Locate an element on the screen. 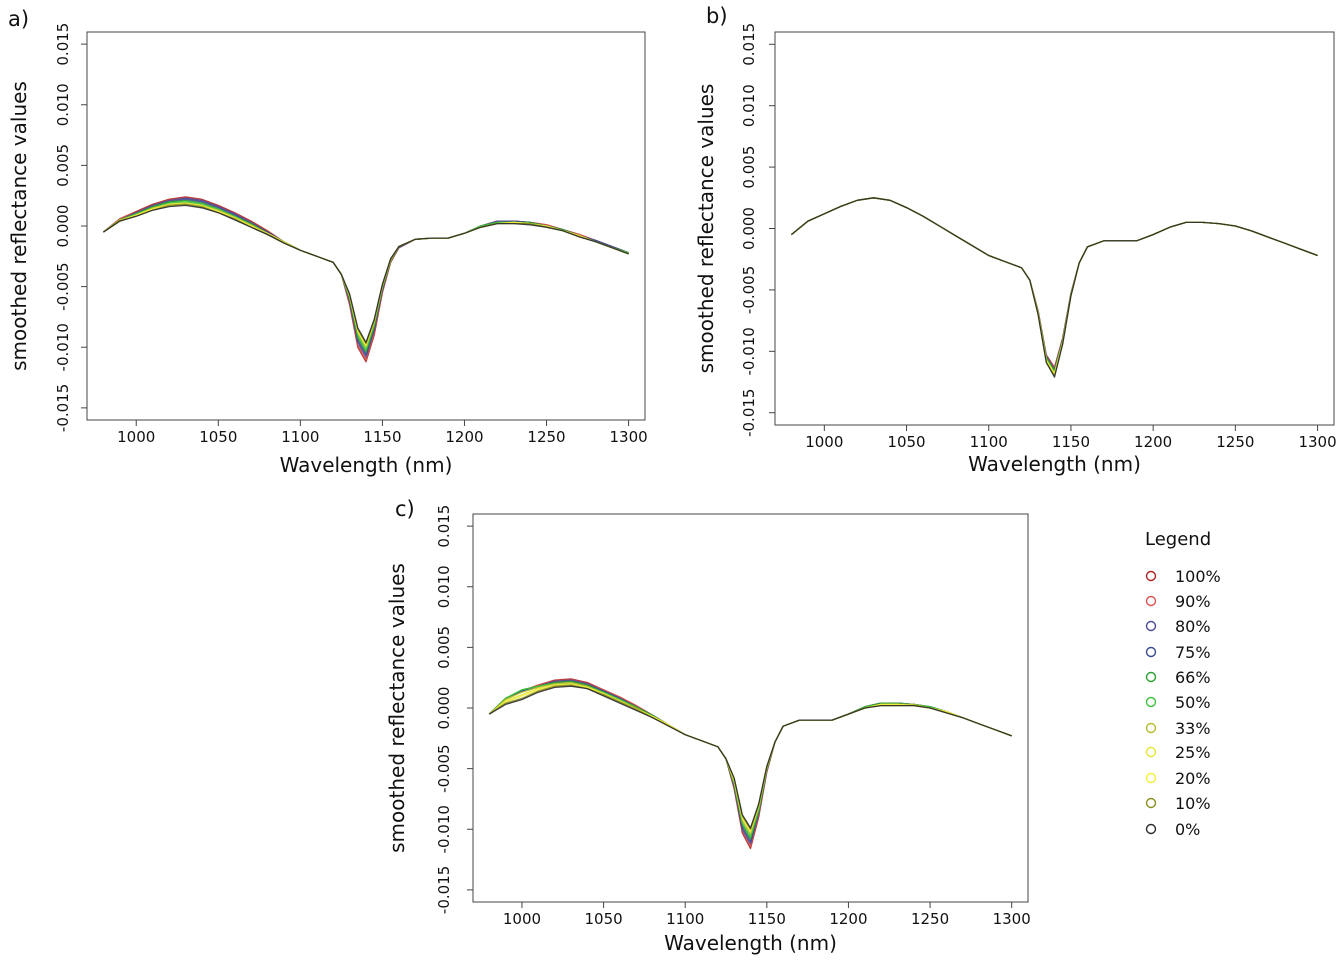  panel-label: c) is located at coordinates (405, 509).